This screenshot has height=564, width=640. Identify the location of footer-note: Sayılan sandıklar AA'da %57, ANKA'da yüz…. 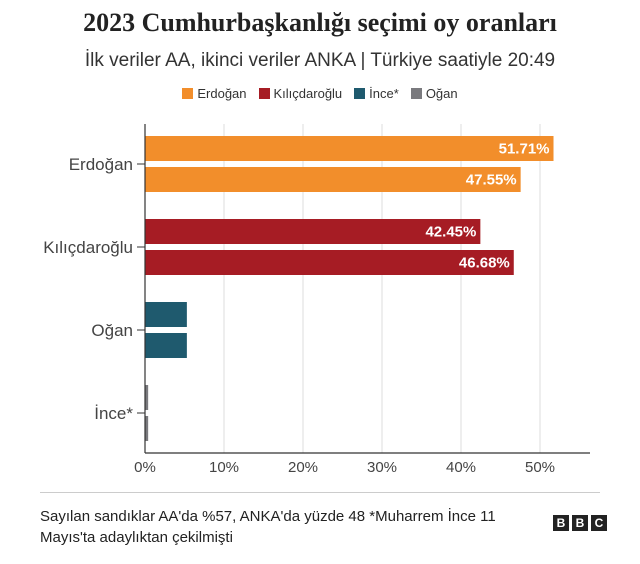
(268, 527).